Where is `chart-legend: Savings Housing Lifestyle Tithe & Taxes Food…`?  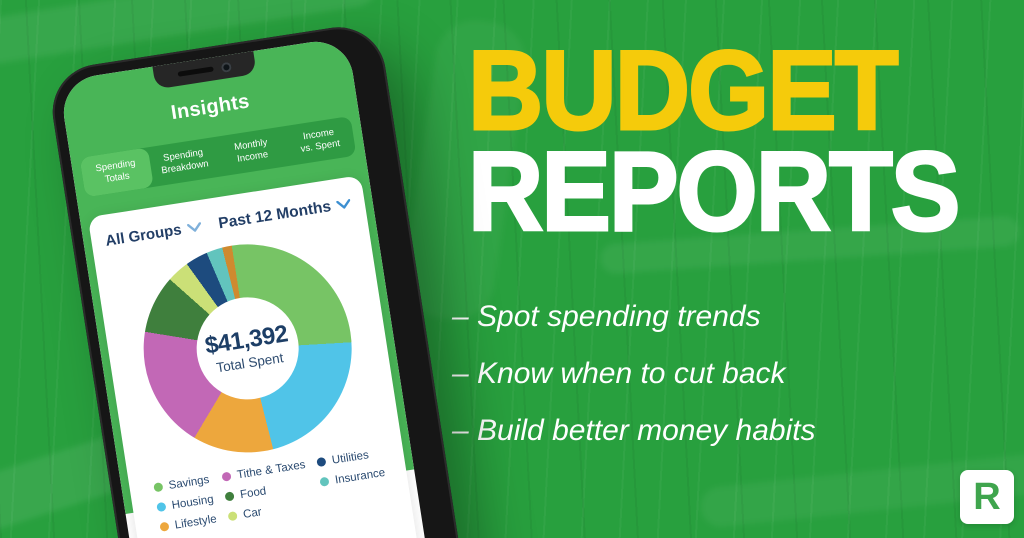 chart-legend: Savings Housing Lifestyle Tithe & Taxes Food… is located at coordinates (275, 492).